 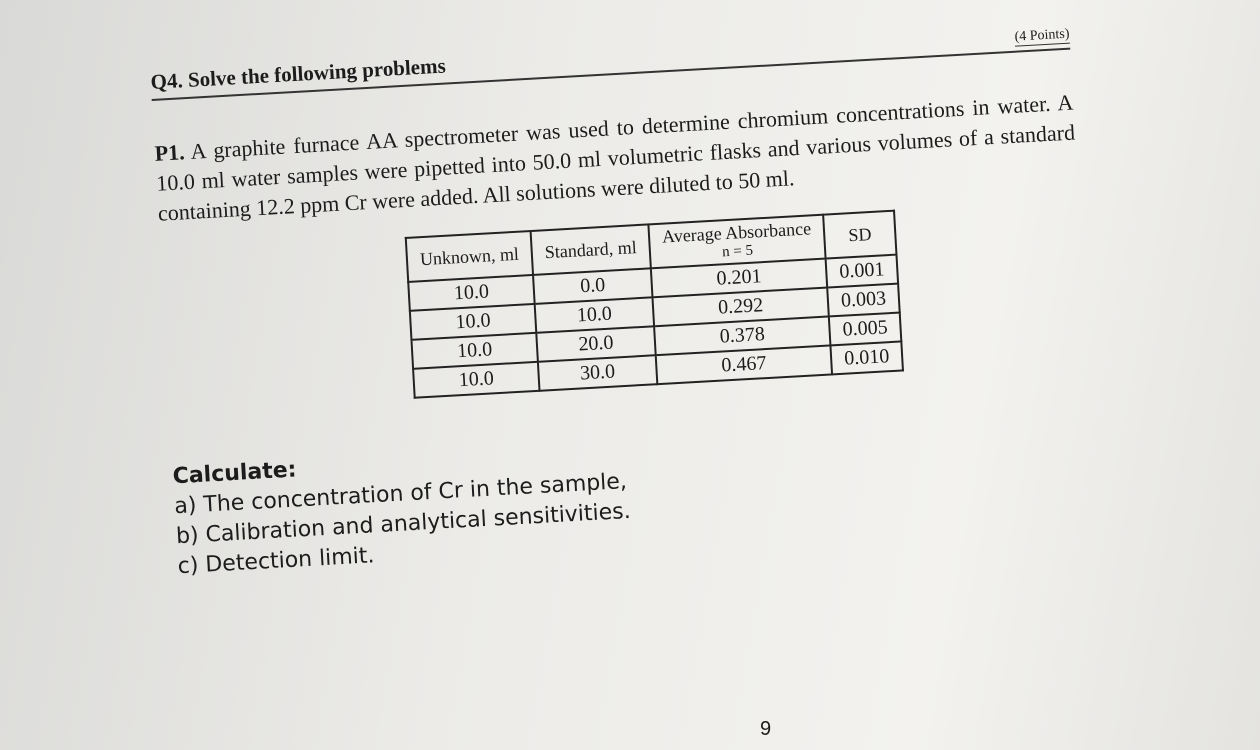 I want to click on points: (4 Points), so click(x=1042, y=36).